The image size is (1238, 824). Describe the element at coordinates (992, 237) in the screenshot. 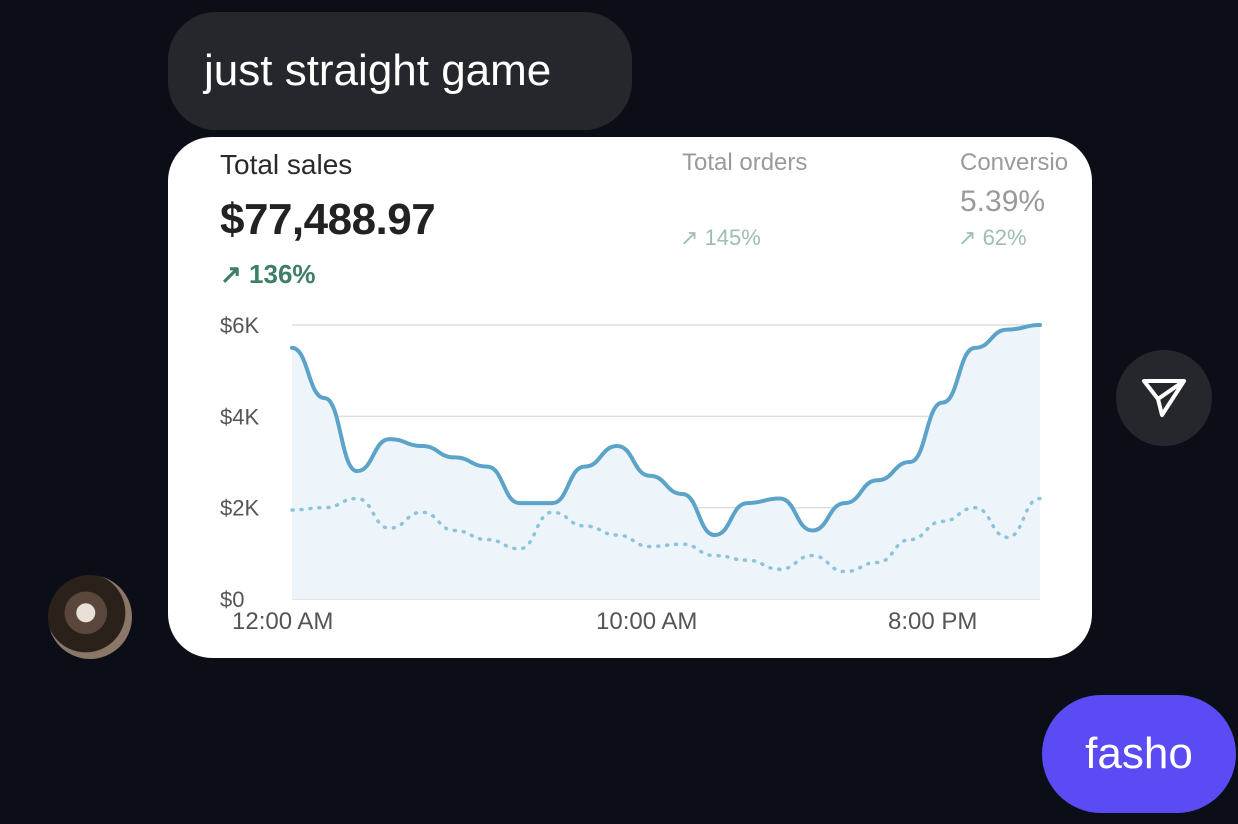

I see `conversion-change: ↗ 62%` at that location.